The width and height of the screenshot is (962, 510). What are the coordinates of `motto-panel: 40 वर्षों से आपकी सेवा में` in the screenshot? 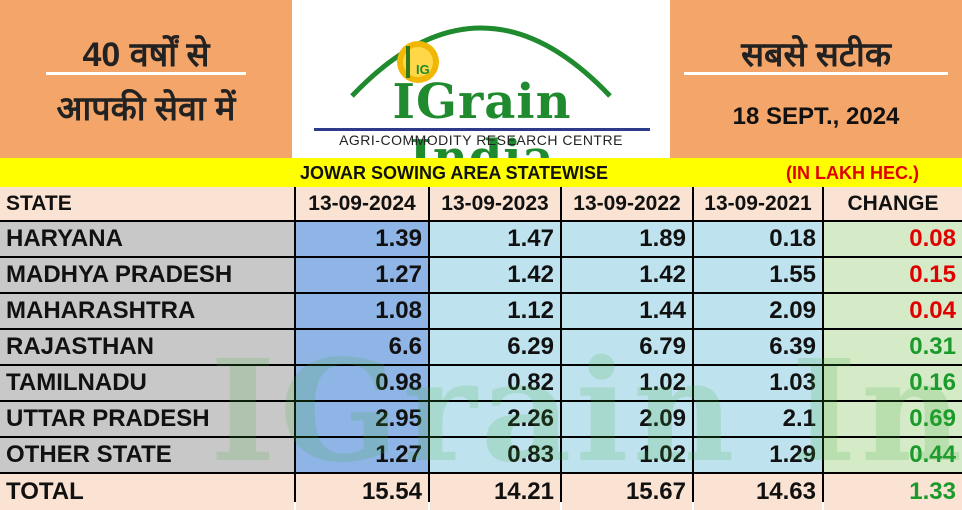 It's located at (146, 79).